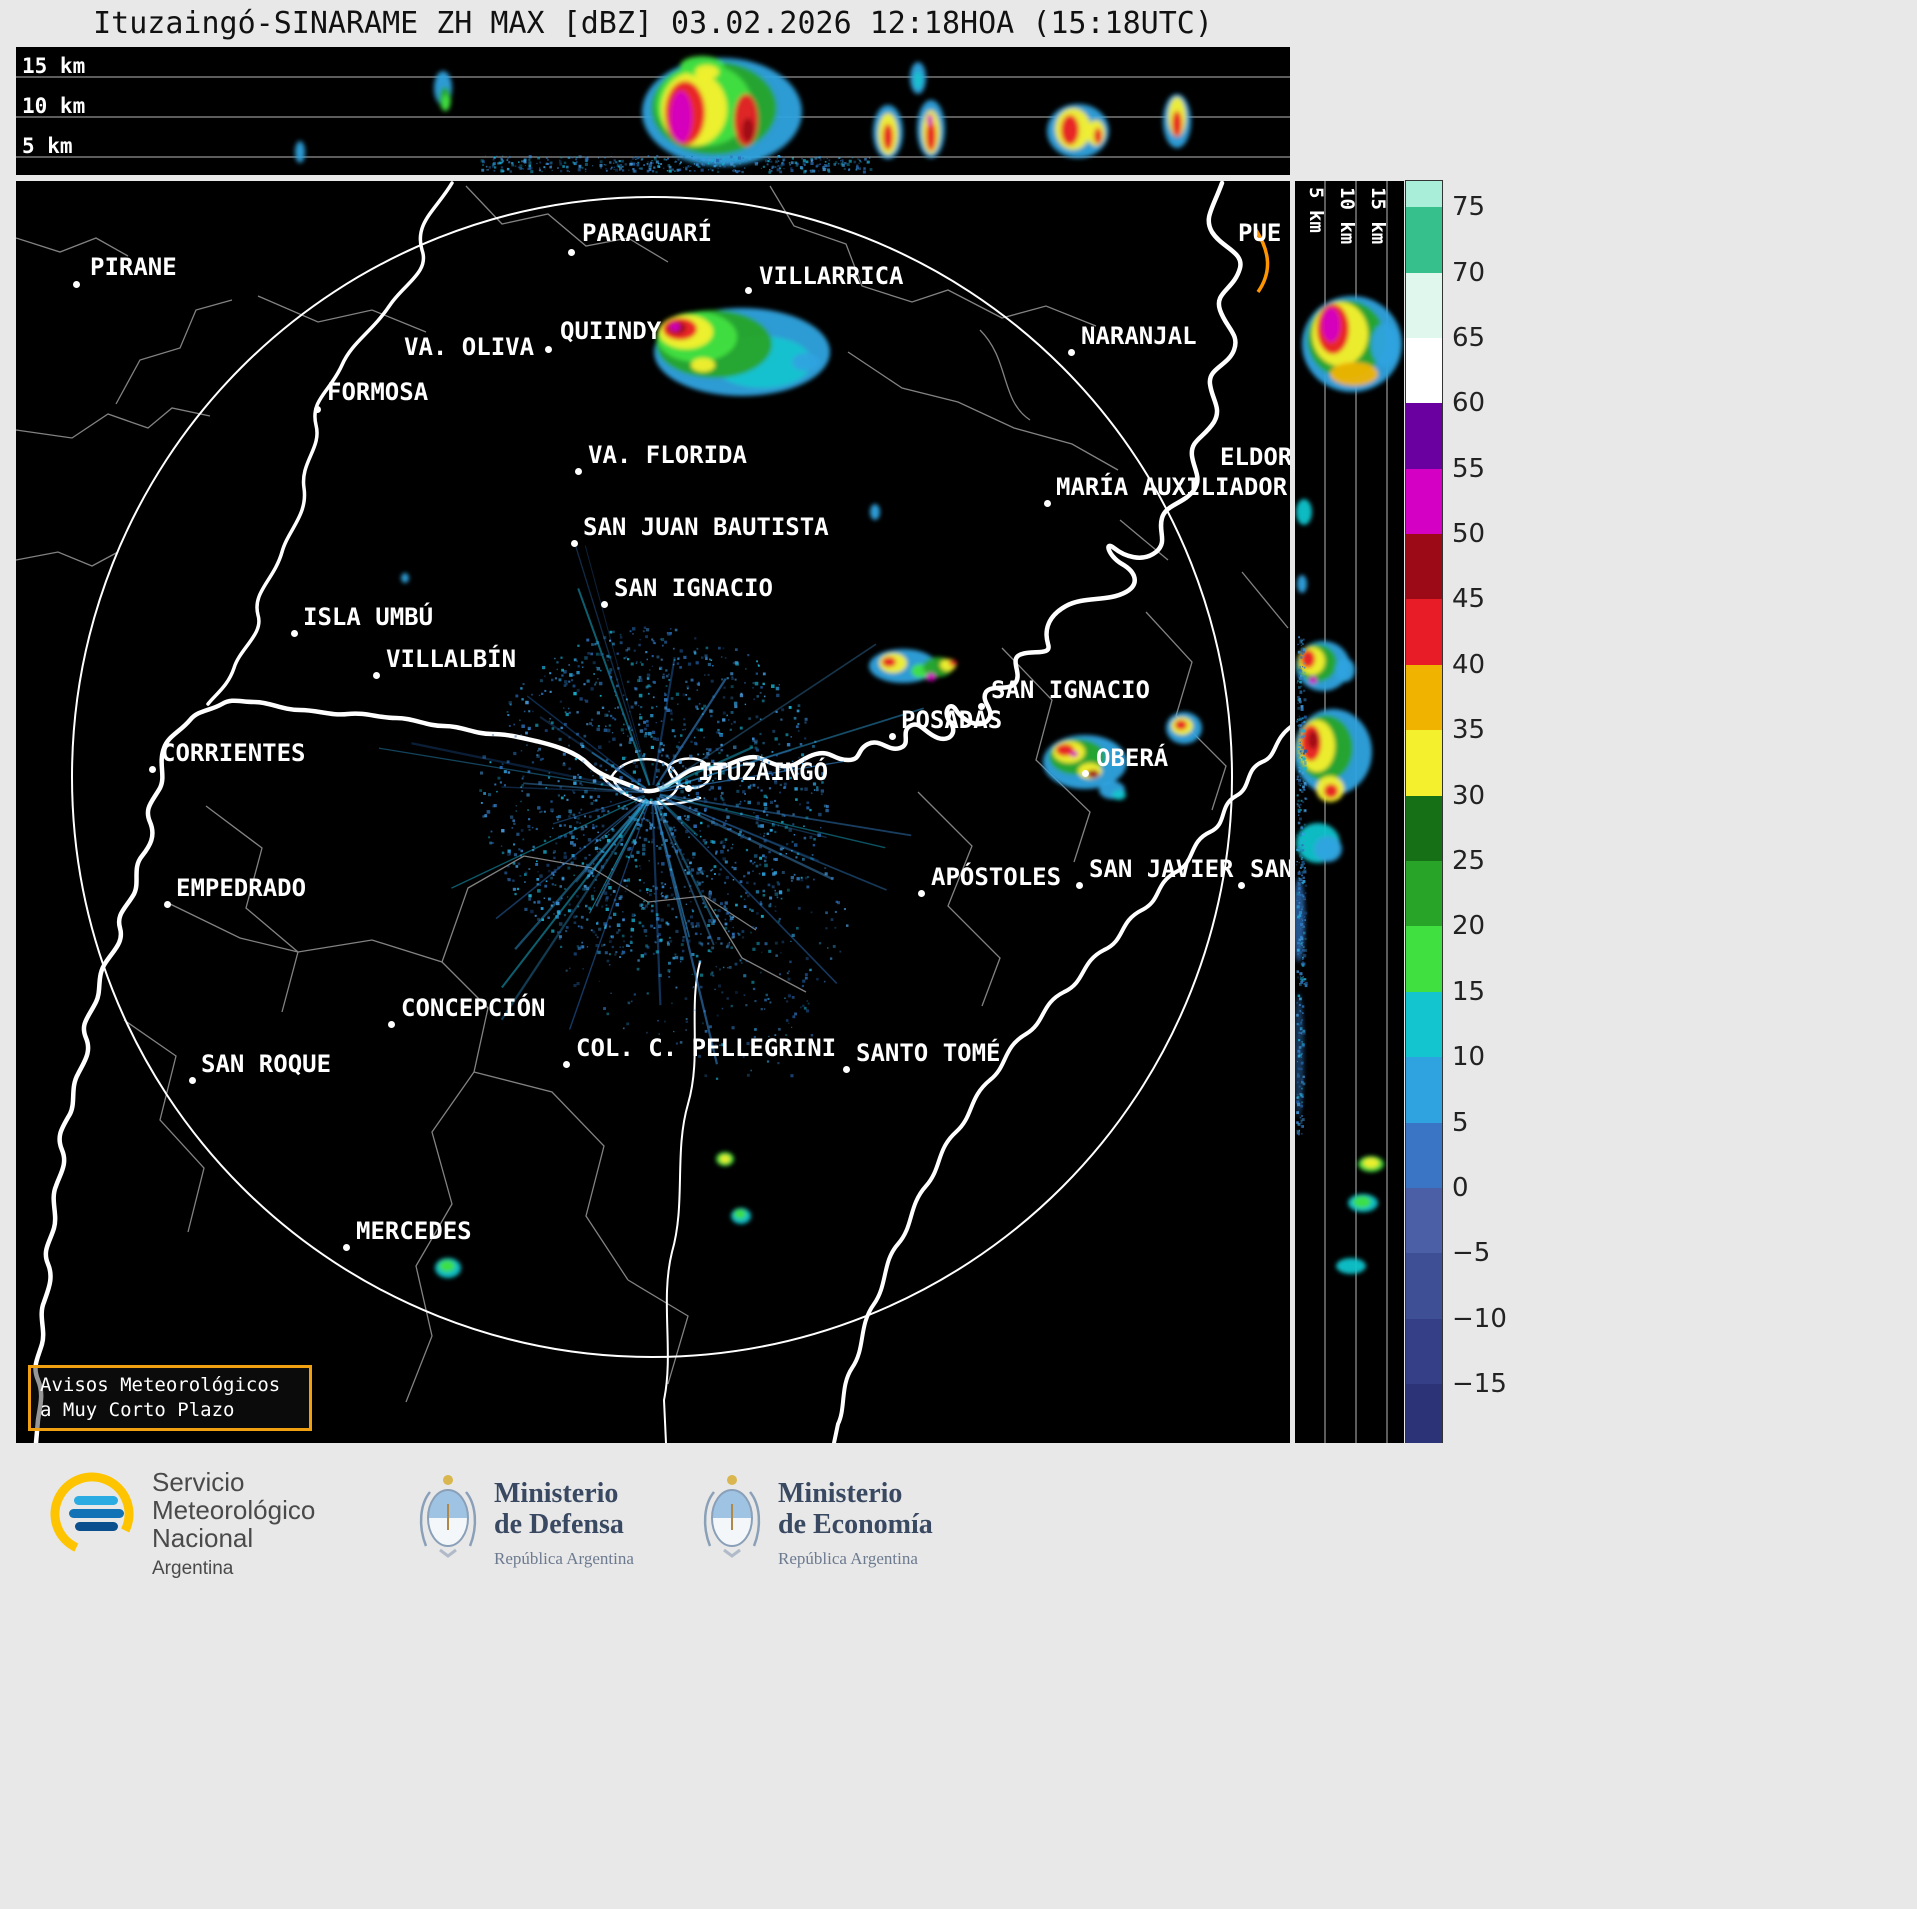  I want to click on city-label: MARÍA AUXILIADOR, so click(1172, 487).